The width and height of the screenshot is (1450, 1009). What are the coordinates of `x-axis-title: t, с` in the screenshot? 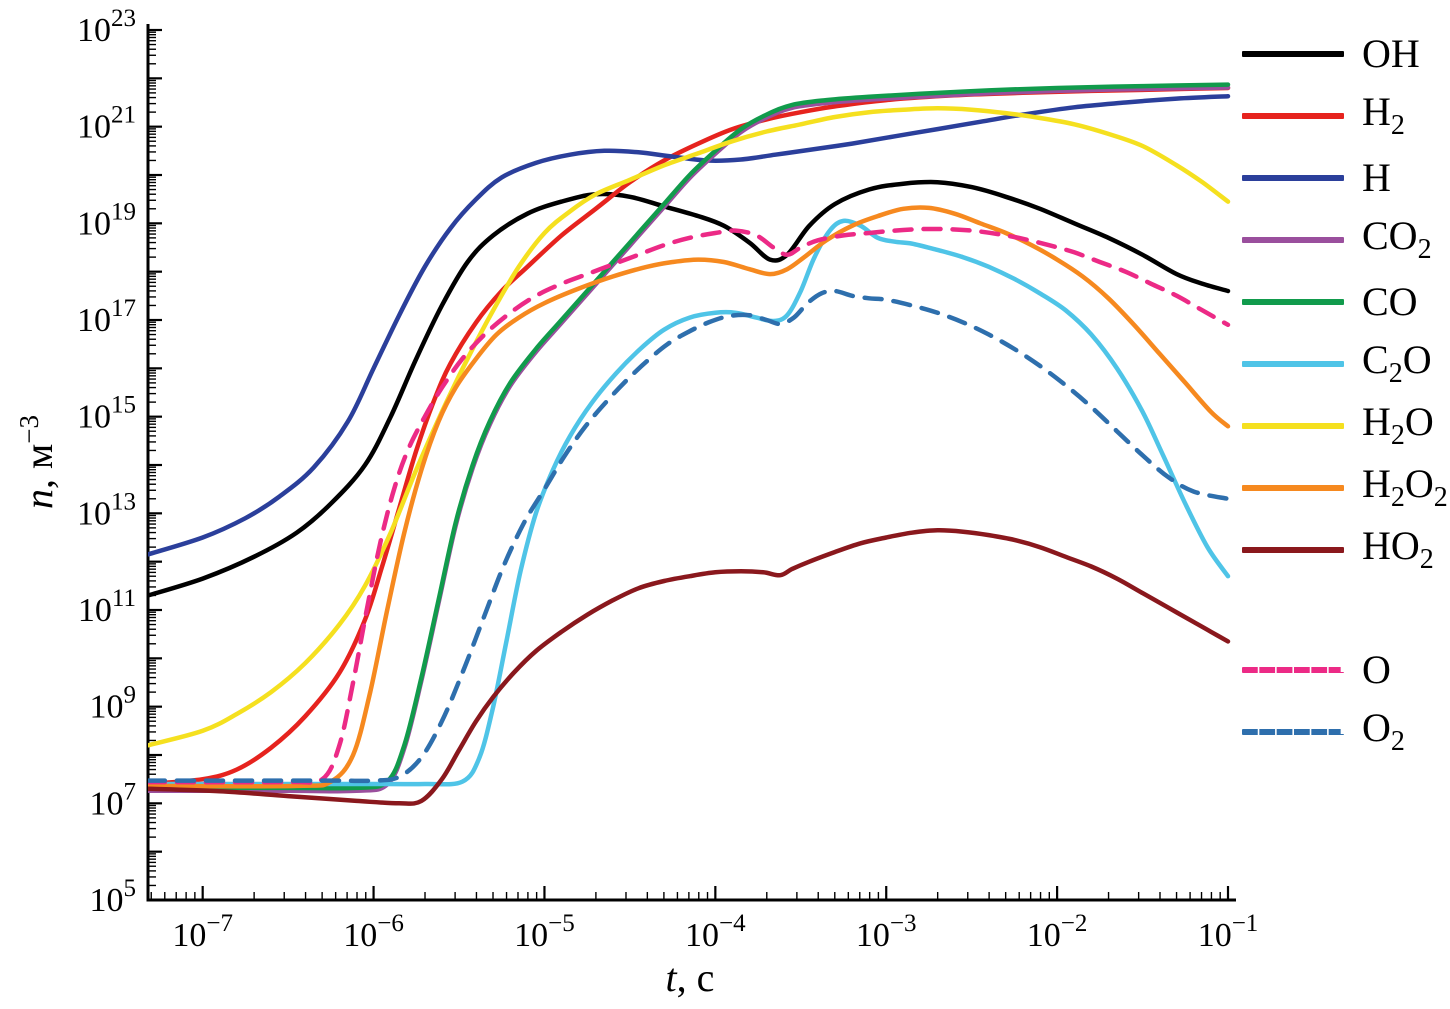 It's located at (690, 977).